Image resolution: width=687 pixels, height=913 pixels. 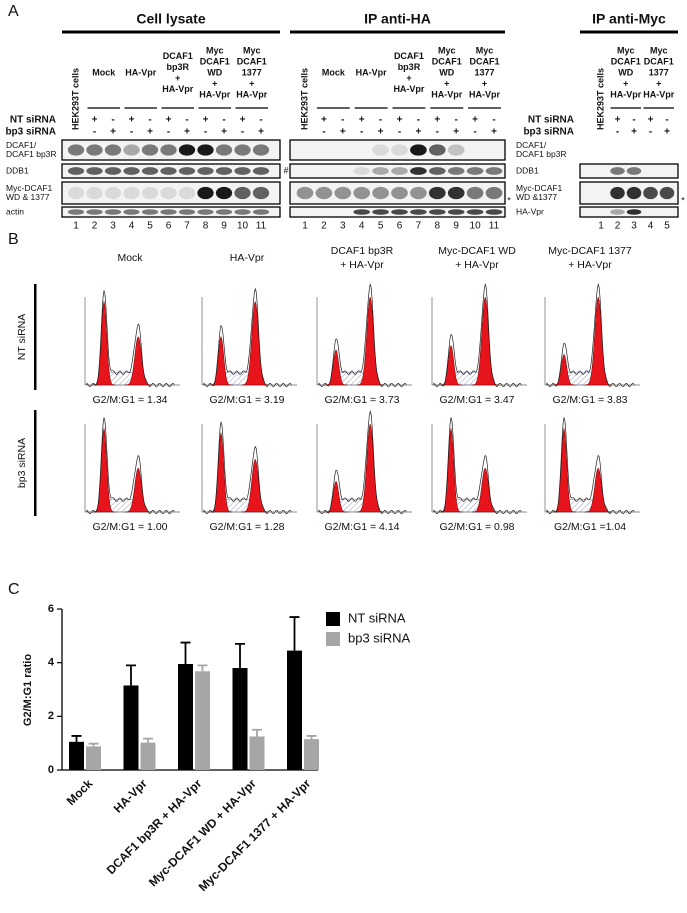 What do you see at coordinates (247, 527) in the screenshot?
I see `ratio-label: G2/M:G1 = 1.28` at bounding box center [247, 527].